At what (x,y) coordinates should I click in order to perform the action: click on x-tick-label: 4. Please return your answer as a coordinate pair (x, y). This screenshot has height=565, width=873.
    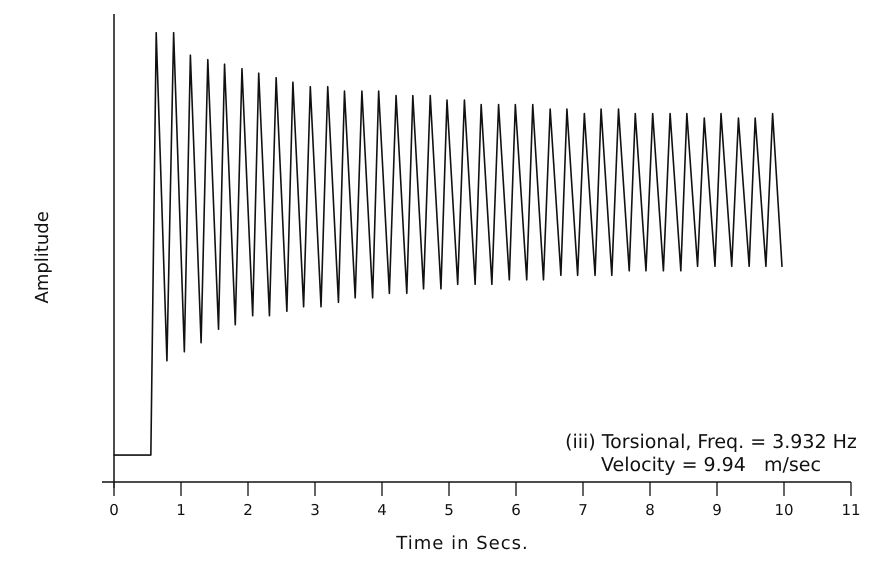
    Looking at the image, I should click on (382, 510).